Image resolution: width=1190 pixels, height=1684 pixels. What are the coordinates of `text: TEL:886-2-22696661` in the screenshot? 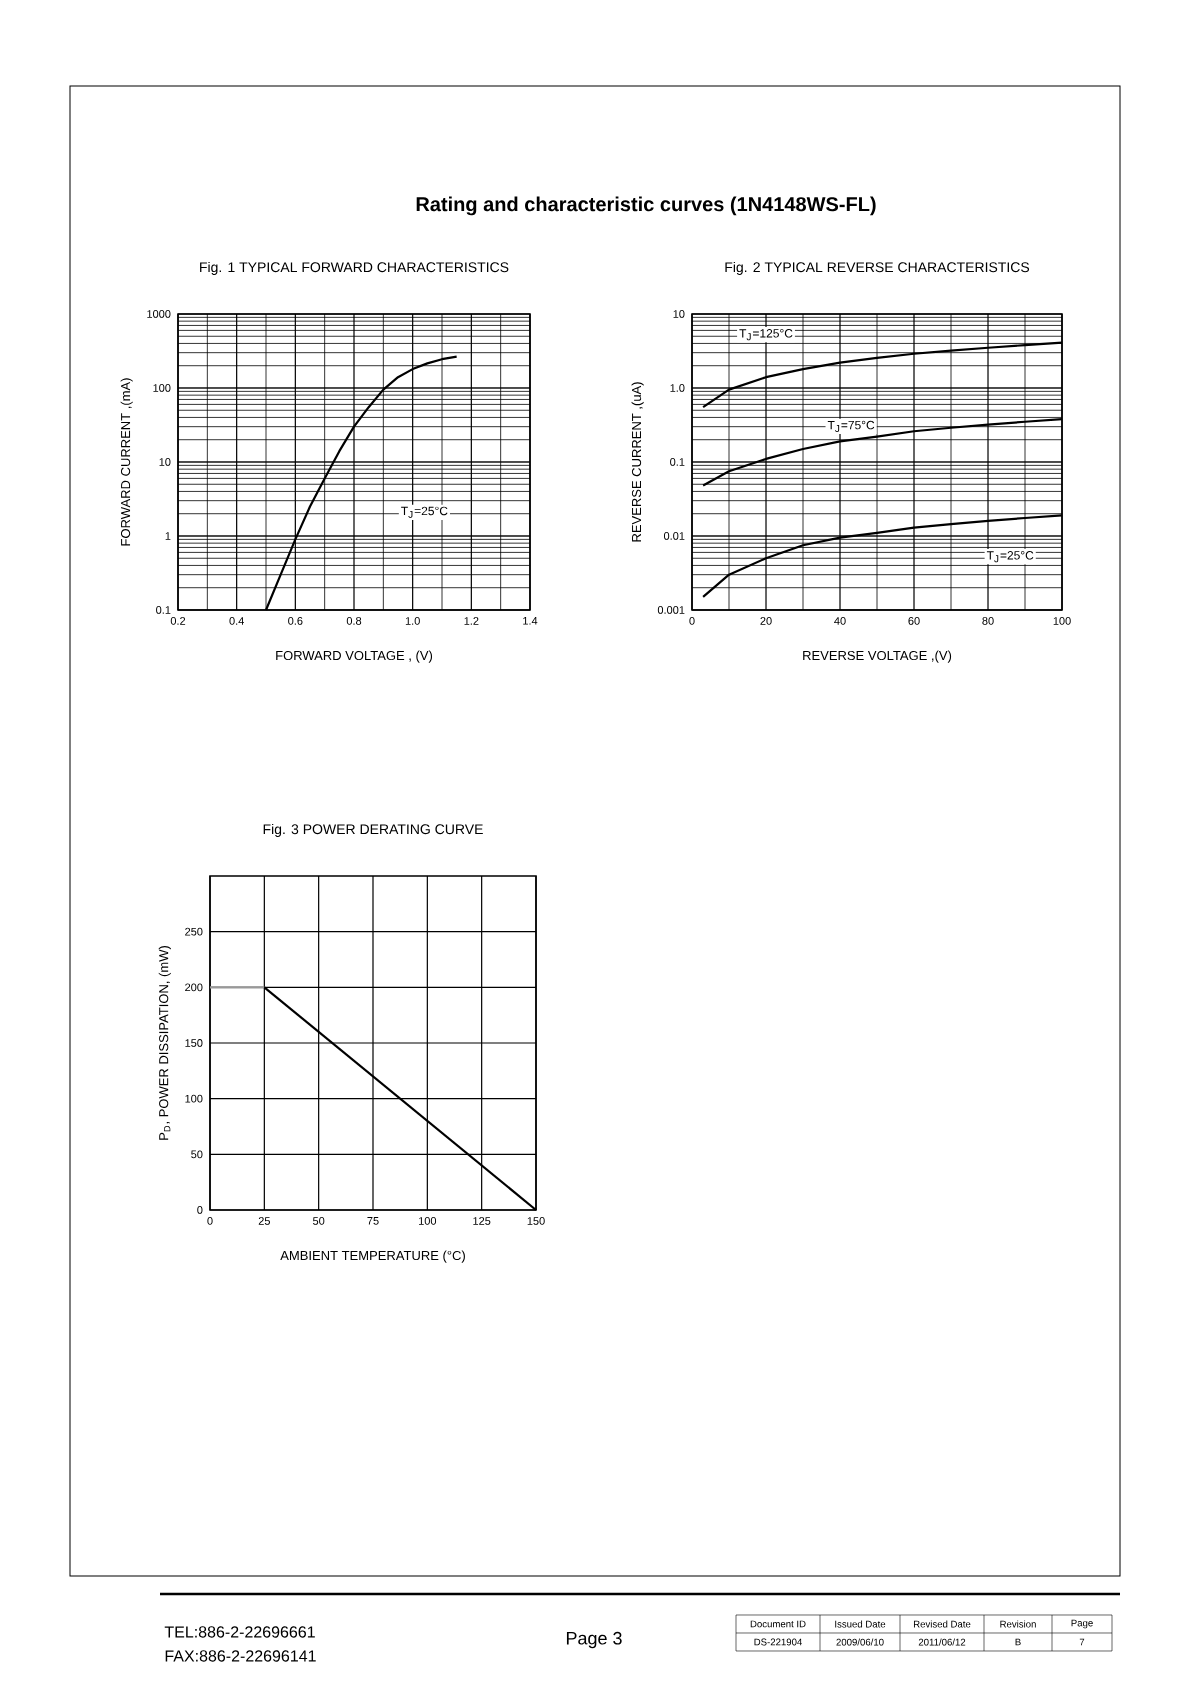 It's located at (239, 1632).